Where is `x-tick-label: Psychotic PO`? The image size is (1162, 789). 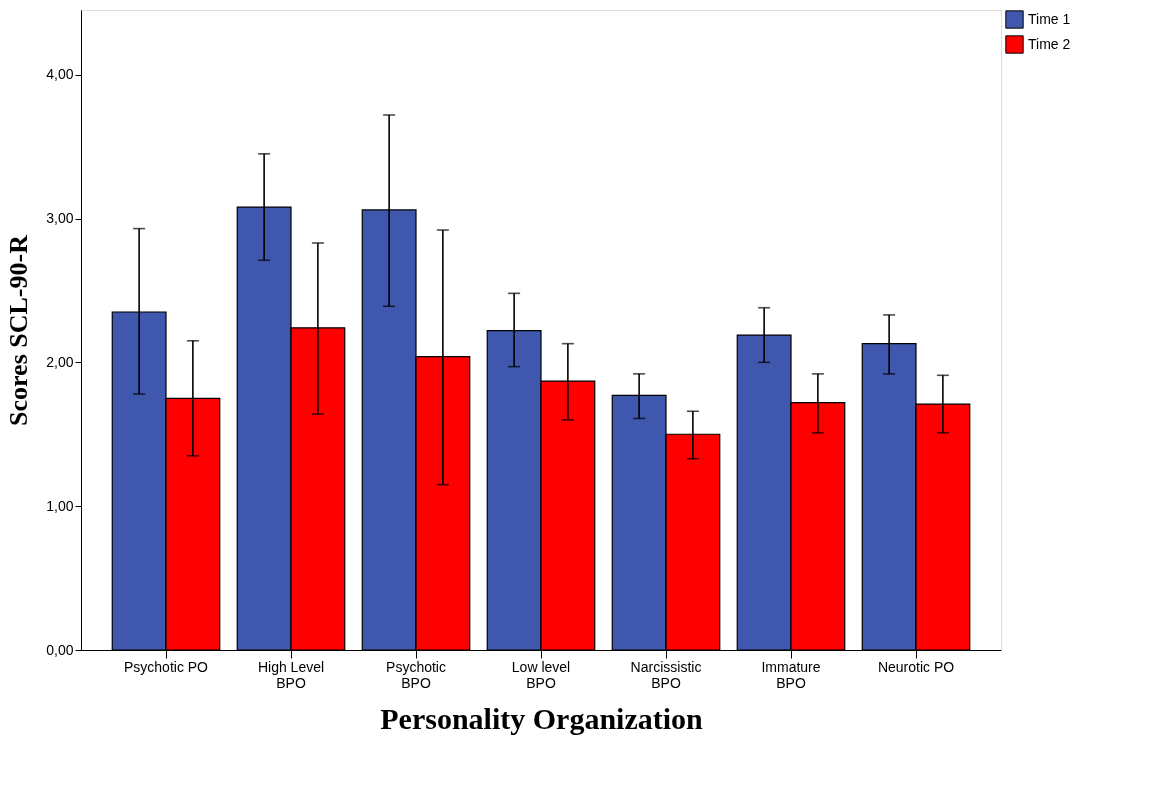
x-tick-label: Psychotic PO is located at coordinates (166, 666).